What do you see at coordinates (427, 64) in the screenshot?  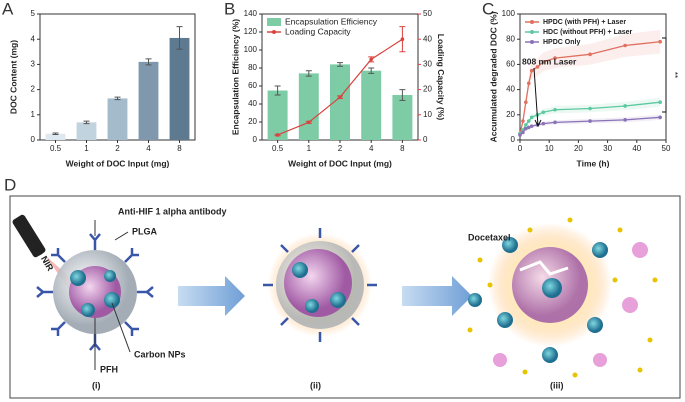 I see `y2-tick-label: 30` at bounding box center [427, 64].